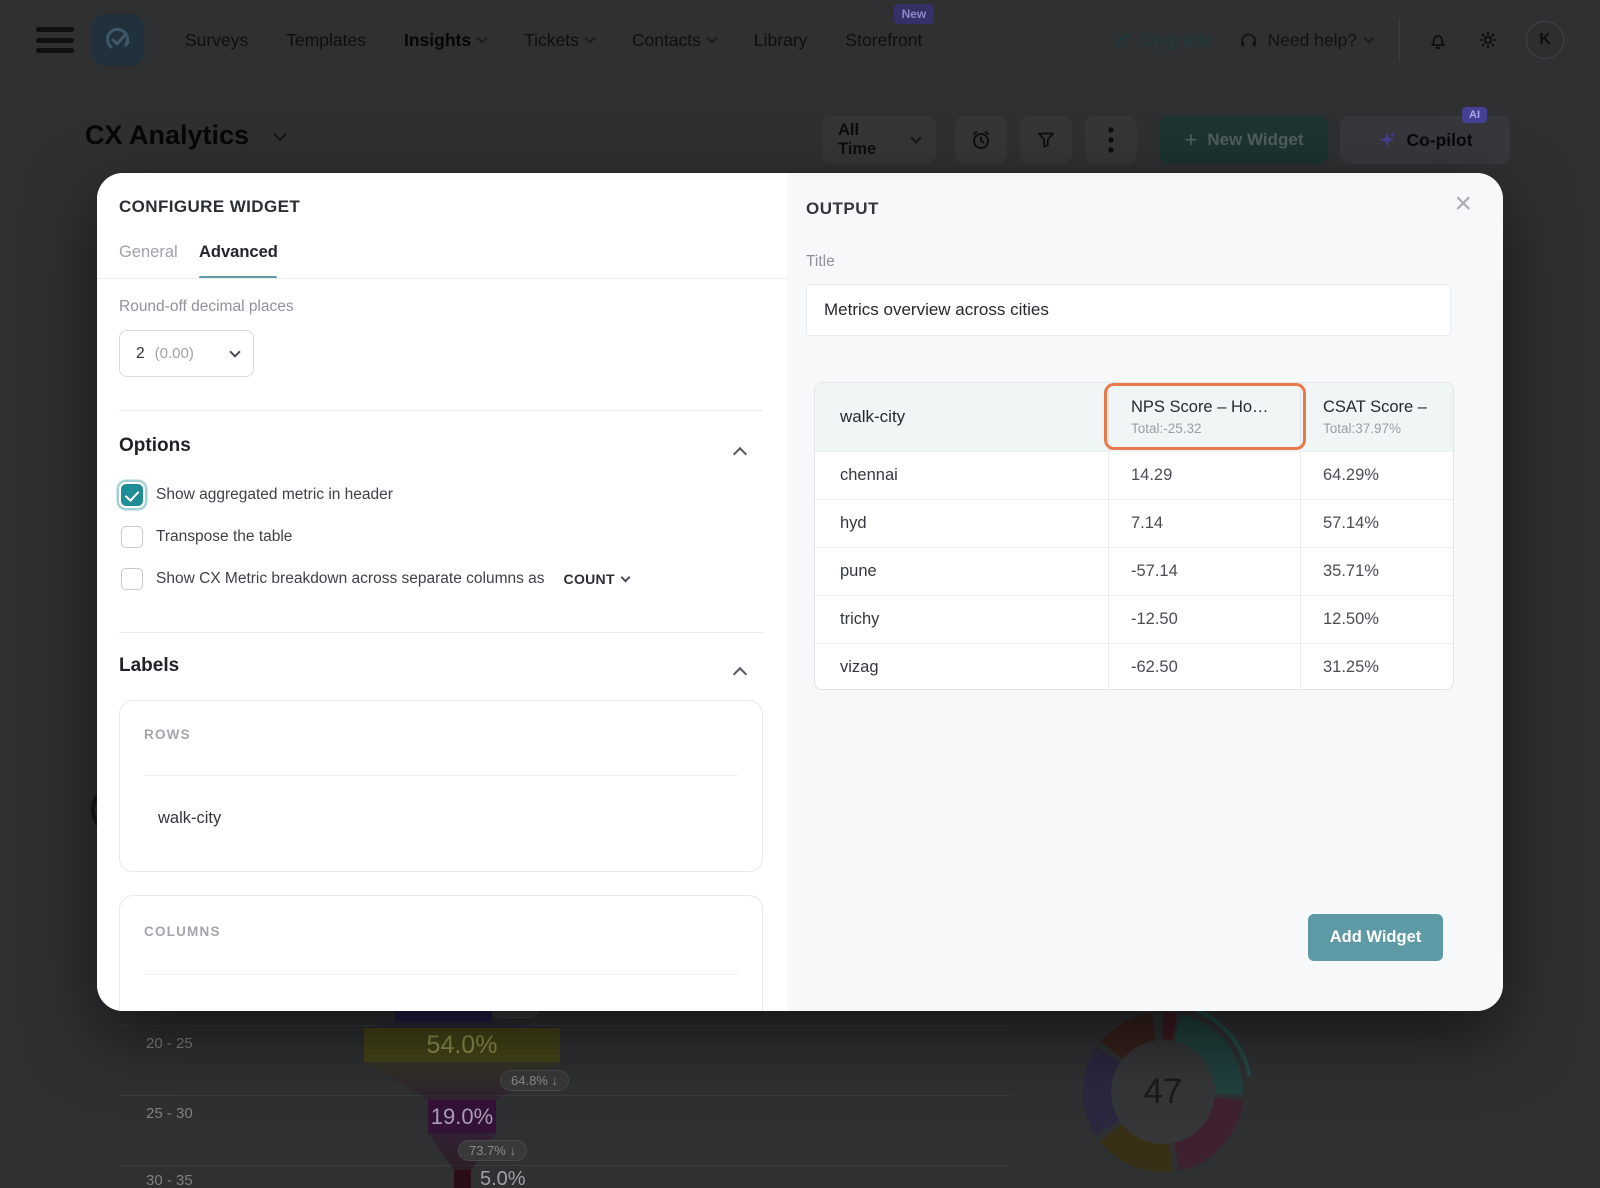 The height and width of the screenshot is (1188, 1600). Describe the element at coordinates (560, 40) in the screenshot. I see `nav-item-tickets: Tickets` at that location.